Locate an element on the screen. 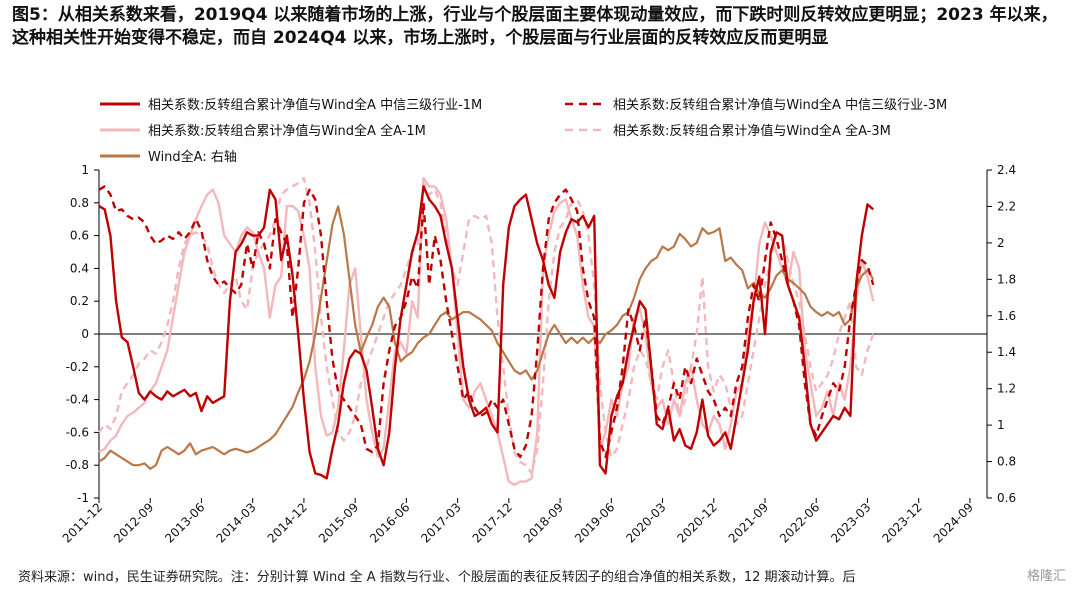 The image size is (1080, 593). x-tick-label: 2017-03 is located at coordinates (440, 522).